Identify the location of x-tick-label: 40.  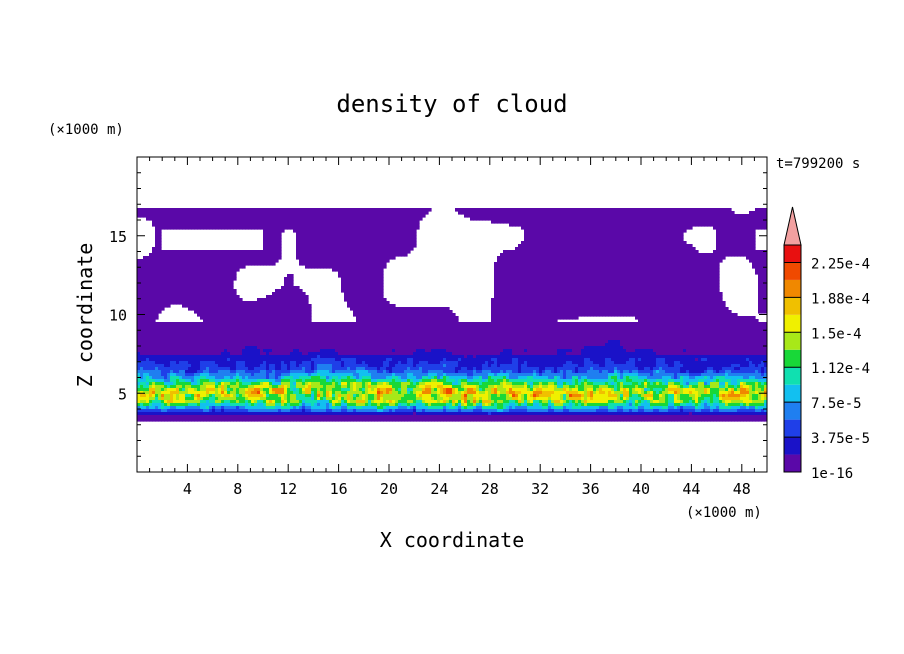
(641, 489).